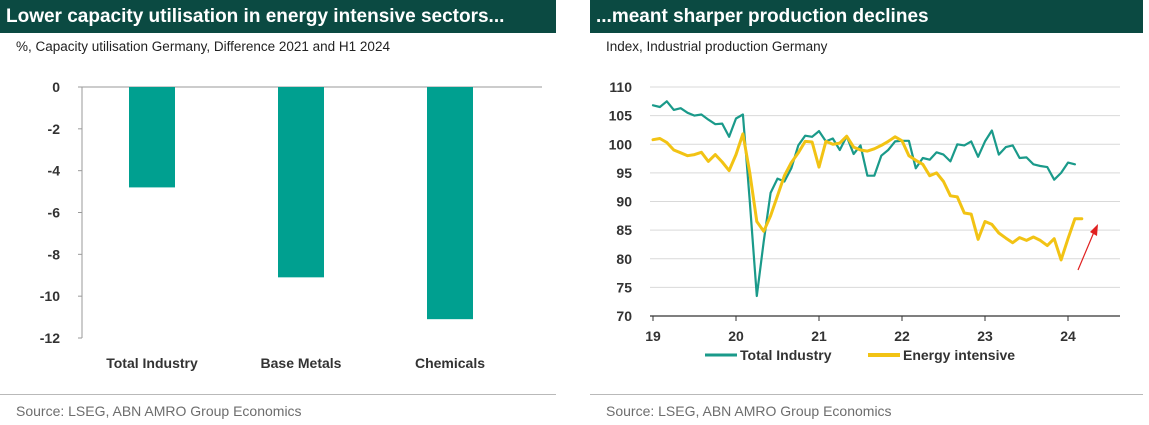 The width and height of the screenshot is (1149, 425). What do you see at coordinates (749, 411) in the screenshot?
I see `right-source-note: Source: LSEG, ABN AMRO Group Economics` at bounding box center [749, 411].